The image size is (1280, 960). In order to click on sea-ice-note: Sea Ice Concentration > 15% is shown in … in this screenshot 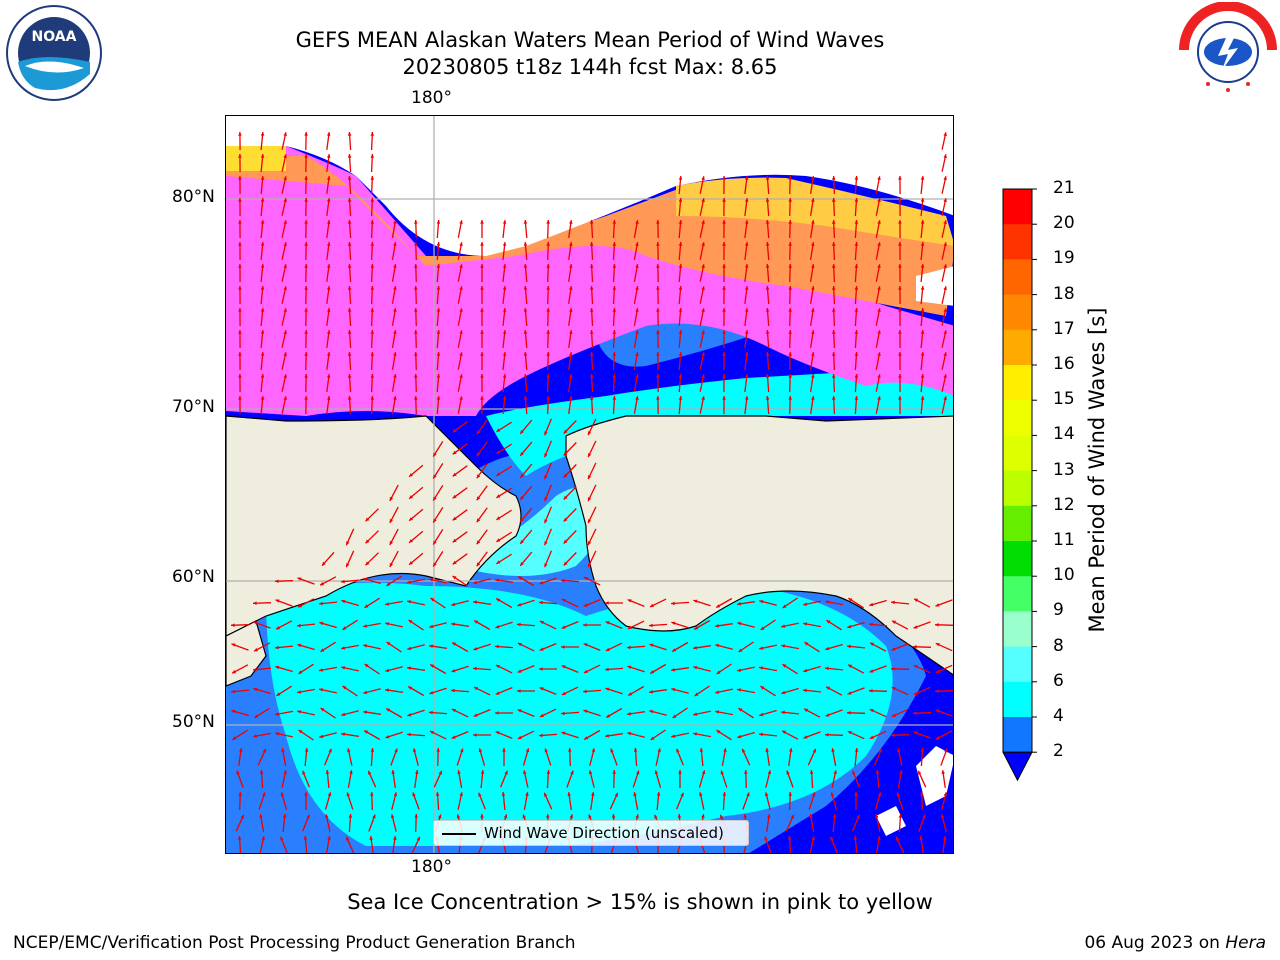, I will do `click(640, 902)`.